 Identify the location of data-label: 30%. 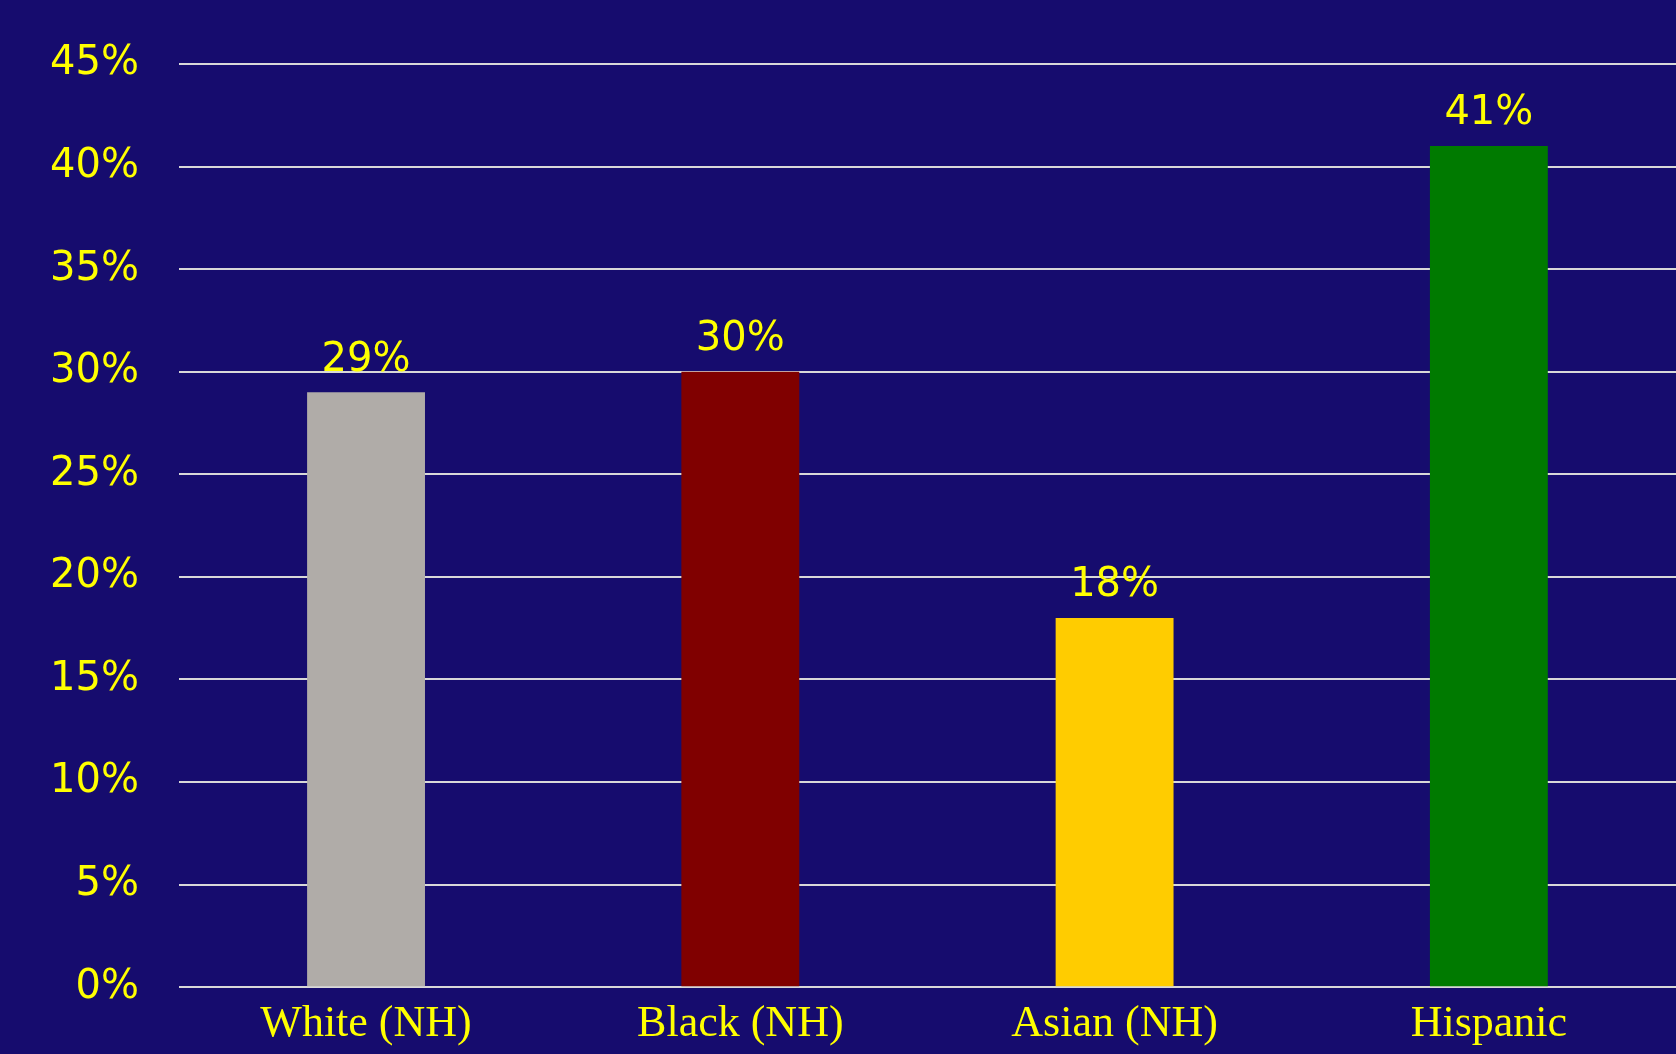
(740, 336).